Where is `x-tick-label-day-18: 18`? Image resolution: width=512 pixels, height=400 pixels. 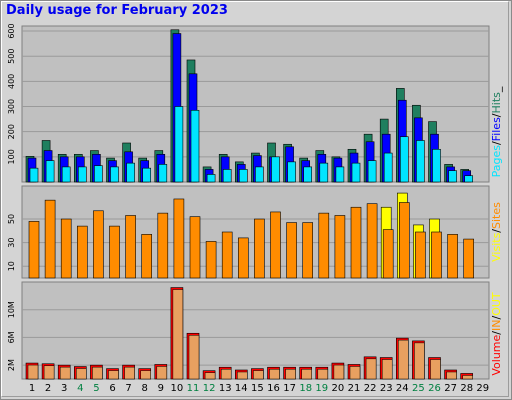
x-tick-label-day-18: 18 is located at coordinates (305, 388).